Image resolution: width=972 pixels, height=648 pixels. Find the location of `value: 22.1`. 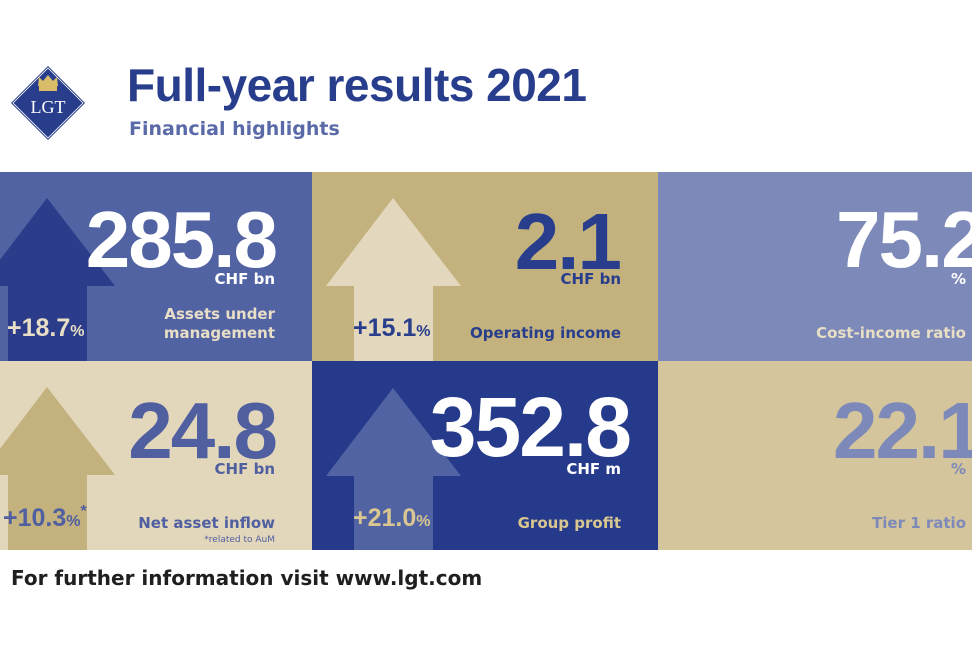

value: 22.1 is located at coordinates (902, 430).